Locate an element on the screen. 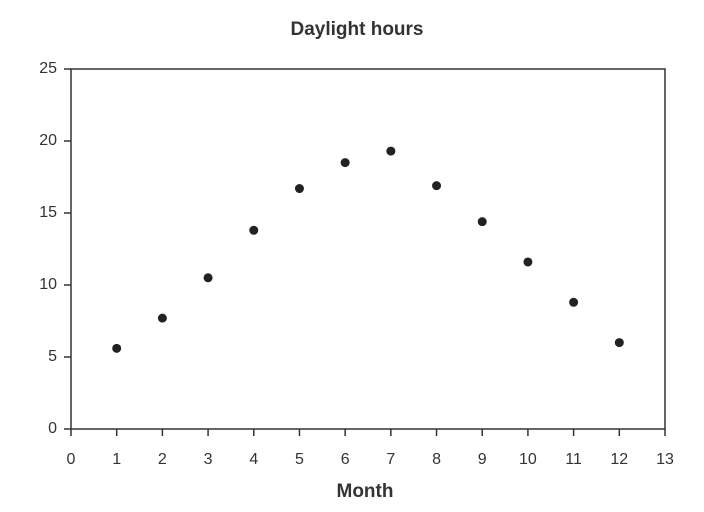 Image resolution: width=704 pixels, height=512 pixels. y-tick-label: 10 is located at coordinates (48, 284).